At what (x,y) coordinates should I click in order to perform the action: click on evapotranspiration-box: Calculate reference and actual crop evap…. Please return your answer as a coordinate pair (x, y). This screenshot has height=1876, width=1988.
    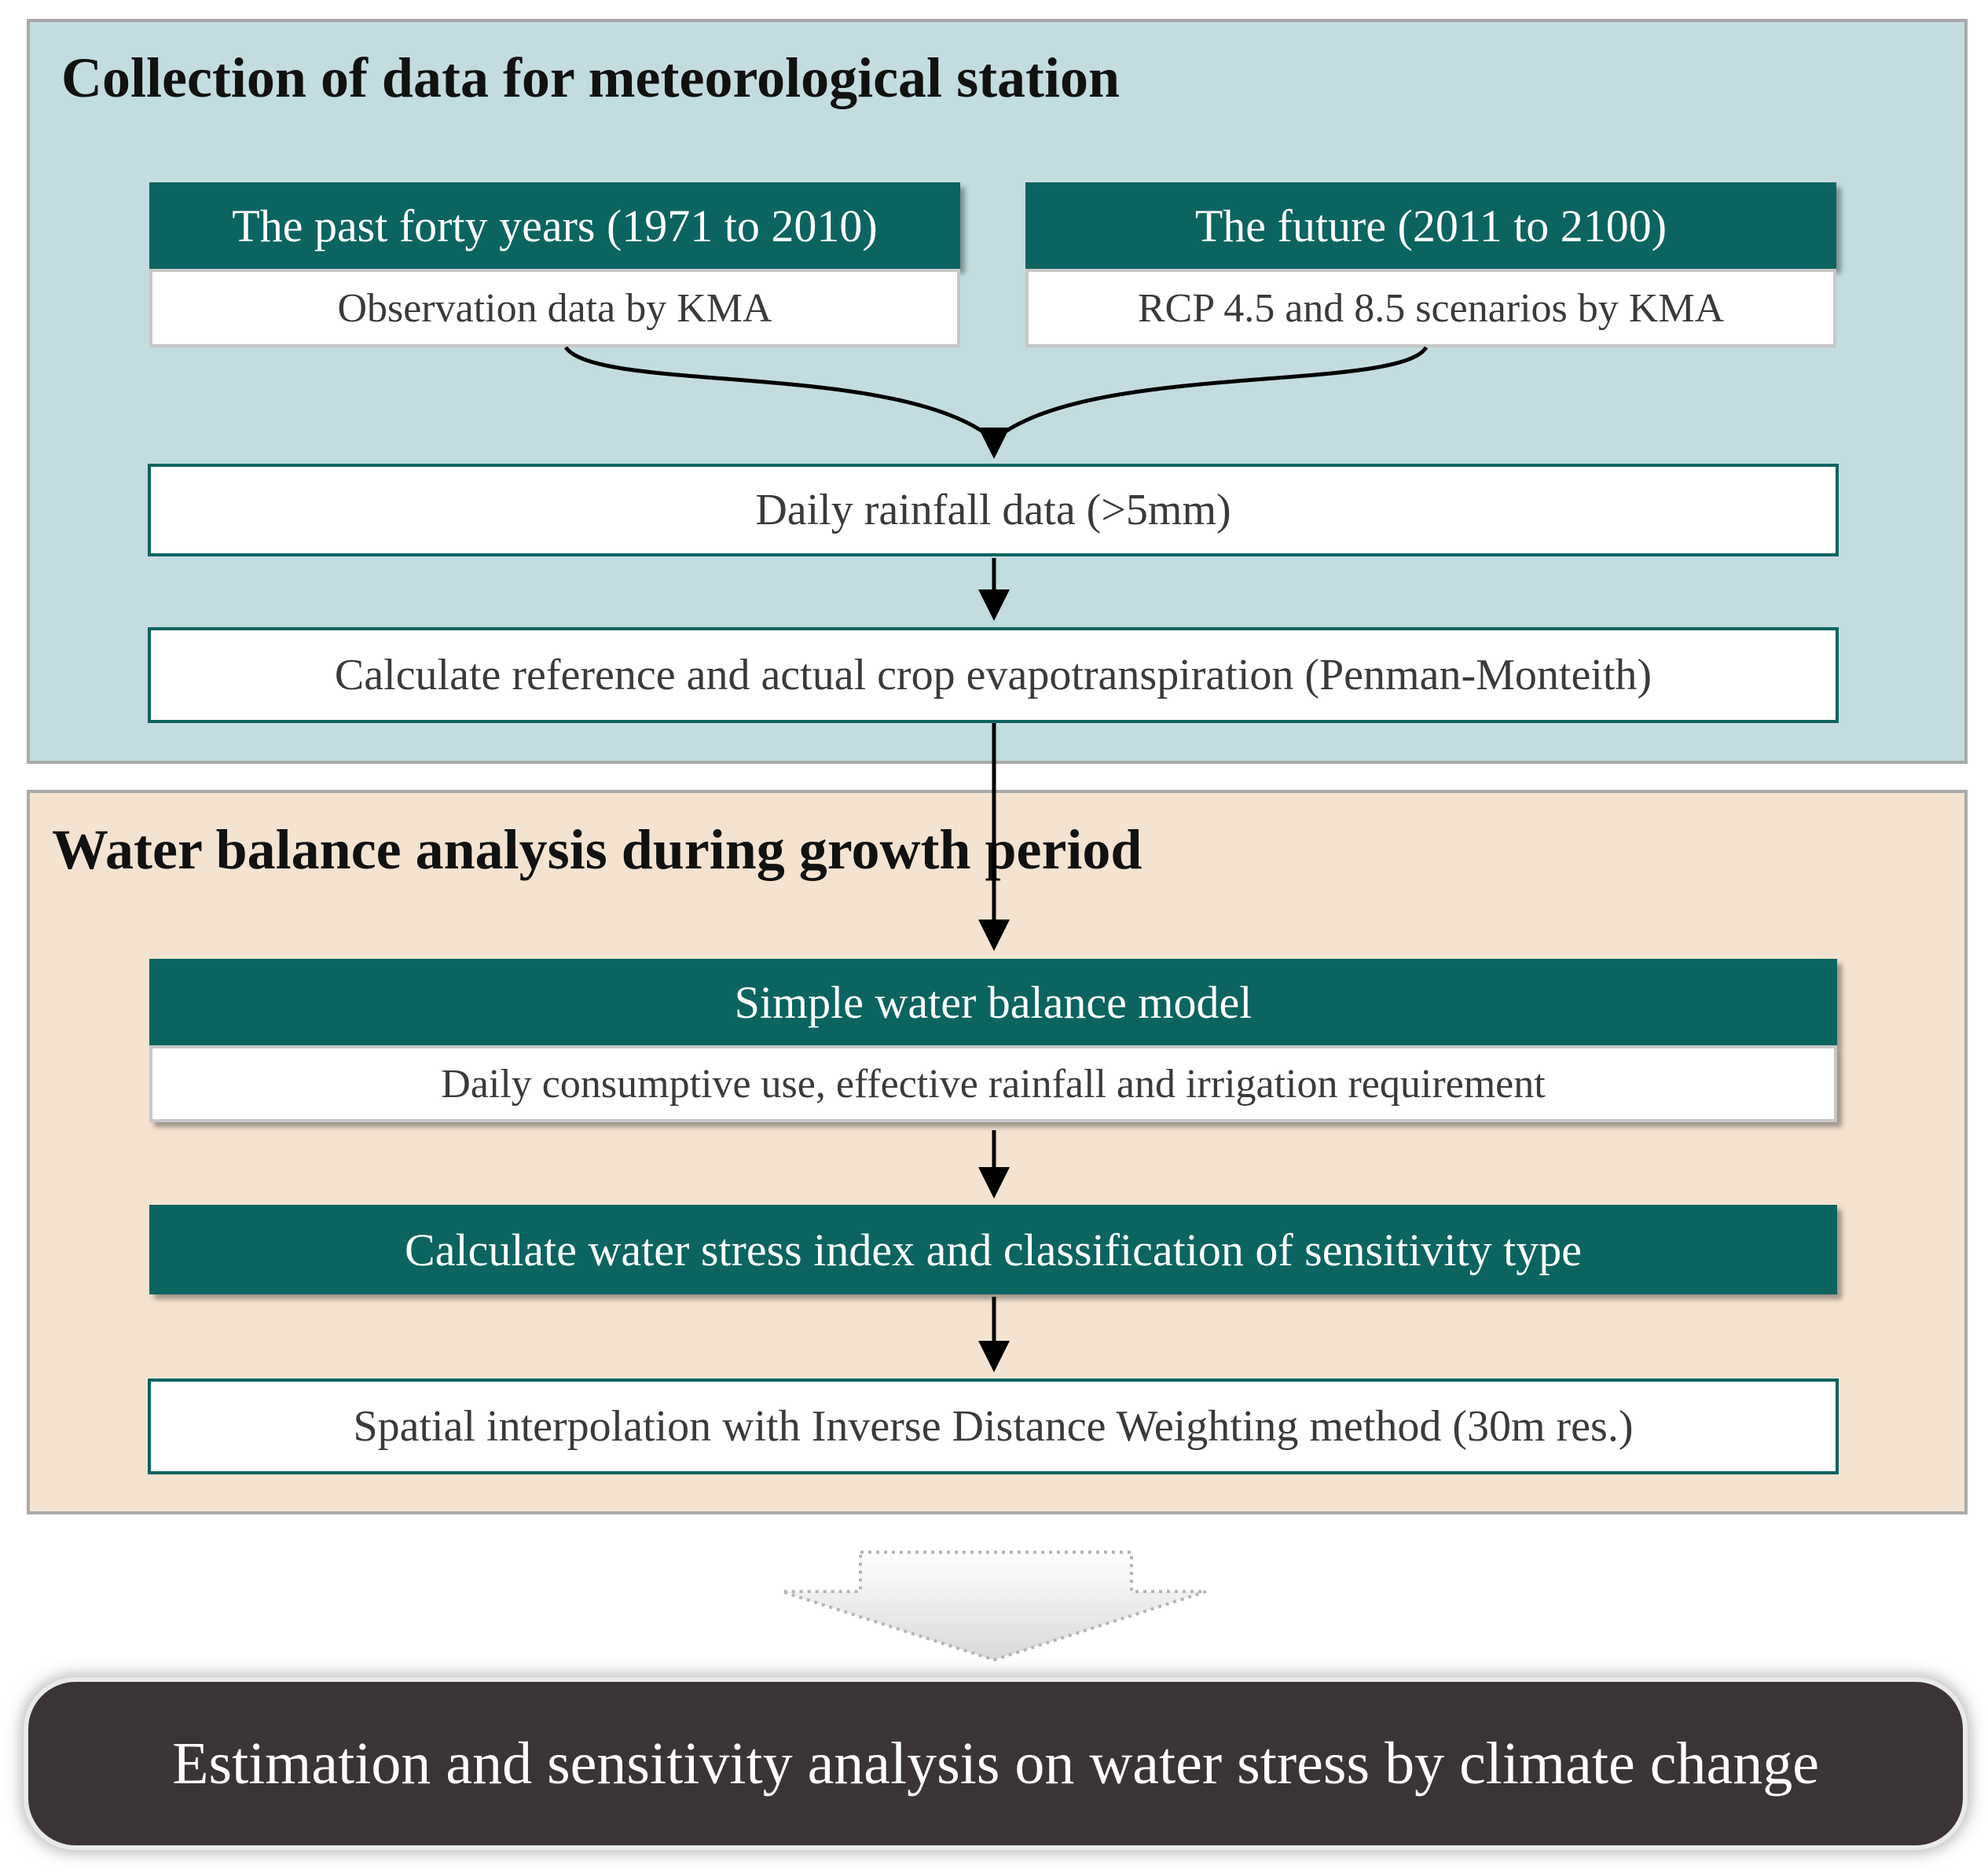
    Looking at the image, I should click on (993, 675).